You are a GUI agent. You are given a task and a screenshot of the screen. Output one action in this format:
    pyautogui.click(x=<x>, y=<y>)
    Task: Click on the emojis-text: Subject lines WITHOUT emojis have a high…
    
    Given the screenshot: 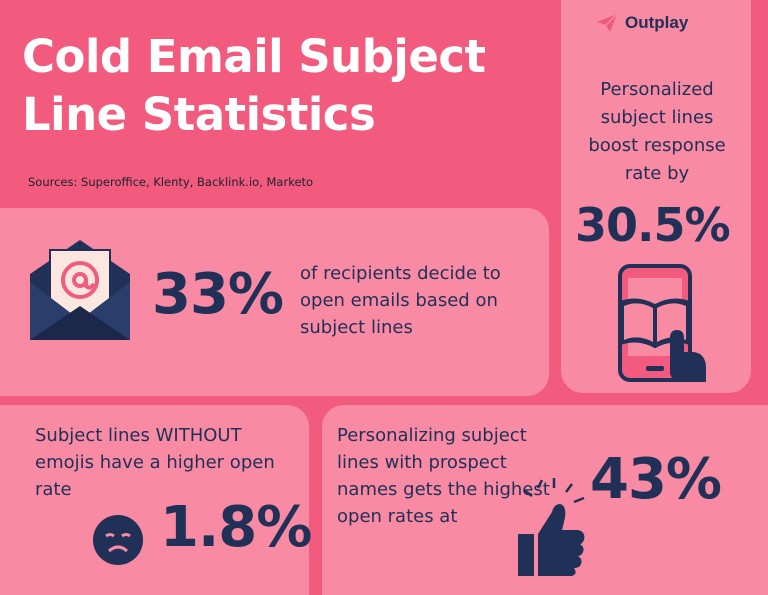 What is the action you would take?
    pyautogui.click(x=155, y=462)
    